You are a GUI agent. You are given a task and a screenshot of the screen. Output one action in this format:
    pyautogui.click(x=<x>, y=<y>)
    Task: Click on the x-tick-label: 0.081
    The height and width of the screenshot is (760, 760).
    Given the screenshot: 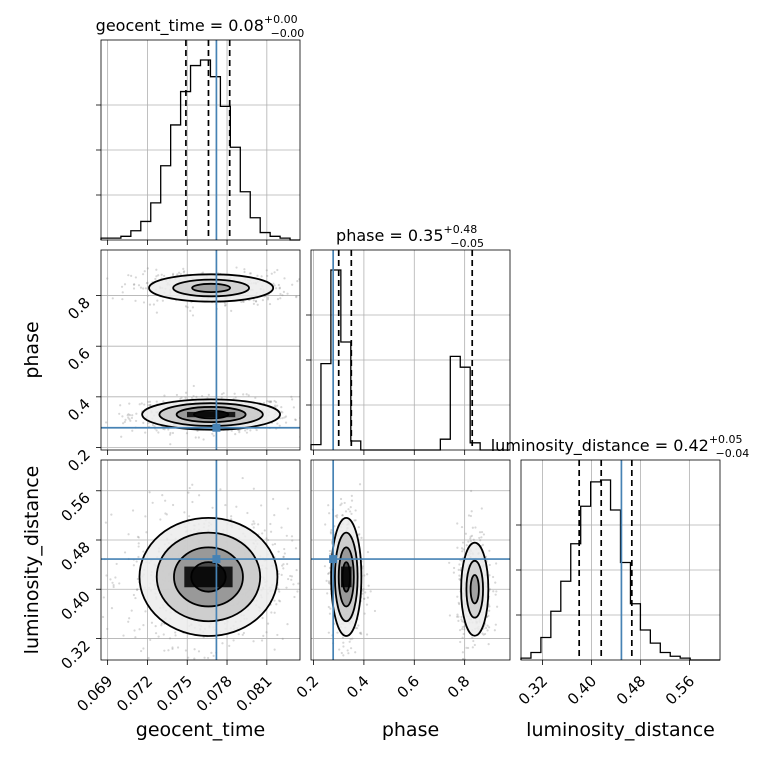 What is the action you would take?
    pyautogui.click(x=254, y=693)
    